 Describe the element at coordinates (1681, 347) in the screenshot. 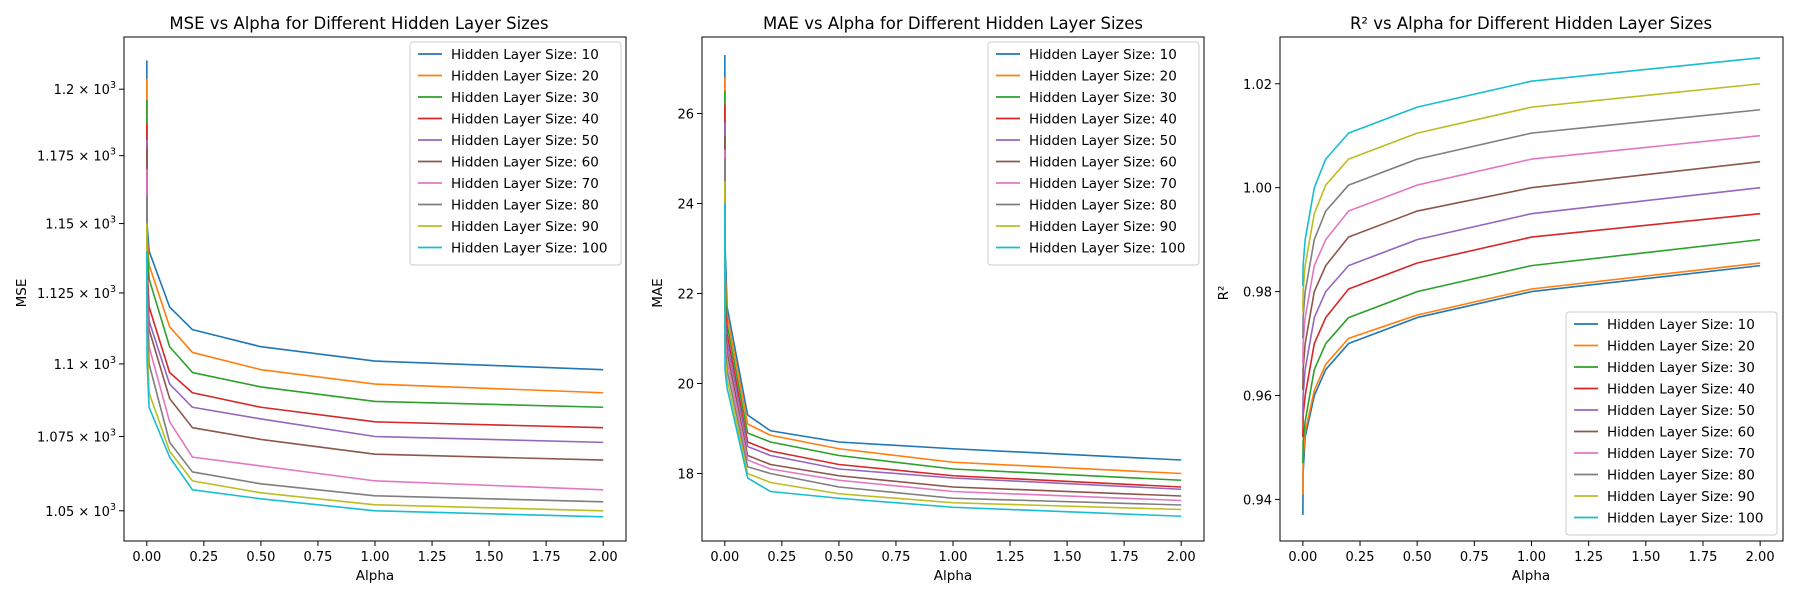

I see `r2-legend-entry: Hidden Layer Size: 20` at that location.